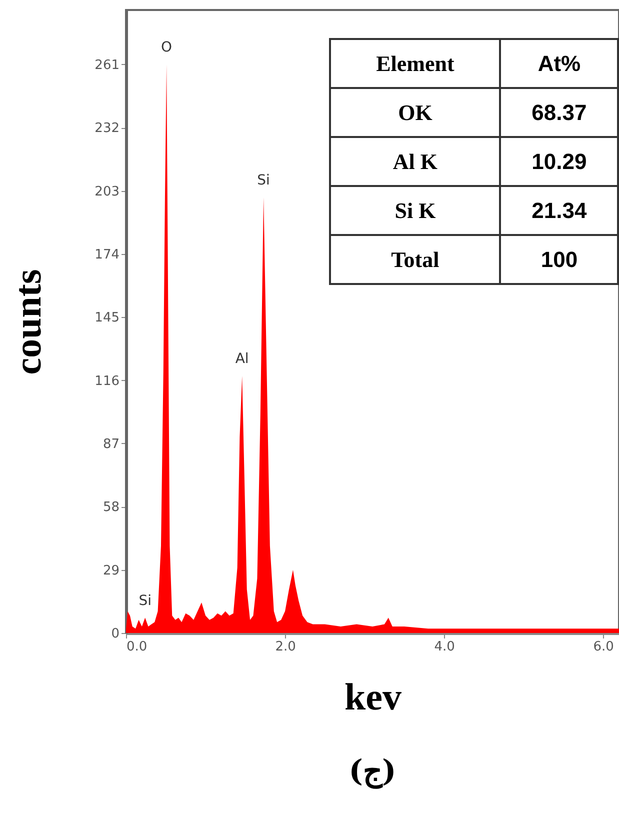  I want to click on annotation: Al K, so click(415, 161).